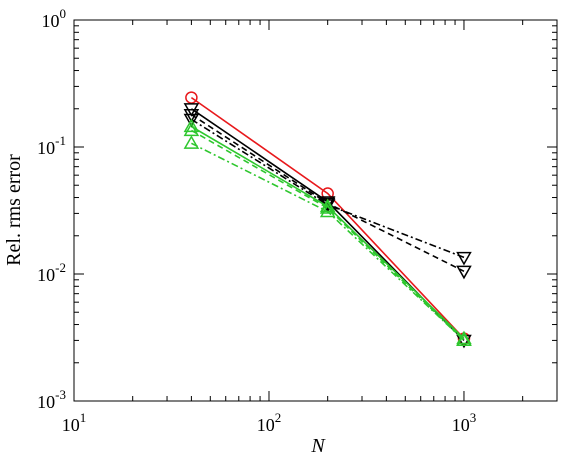 The image size is (581, 463). I want to click on y-tick-label: 10⁻¹, so click(51, 145).